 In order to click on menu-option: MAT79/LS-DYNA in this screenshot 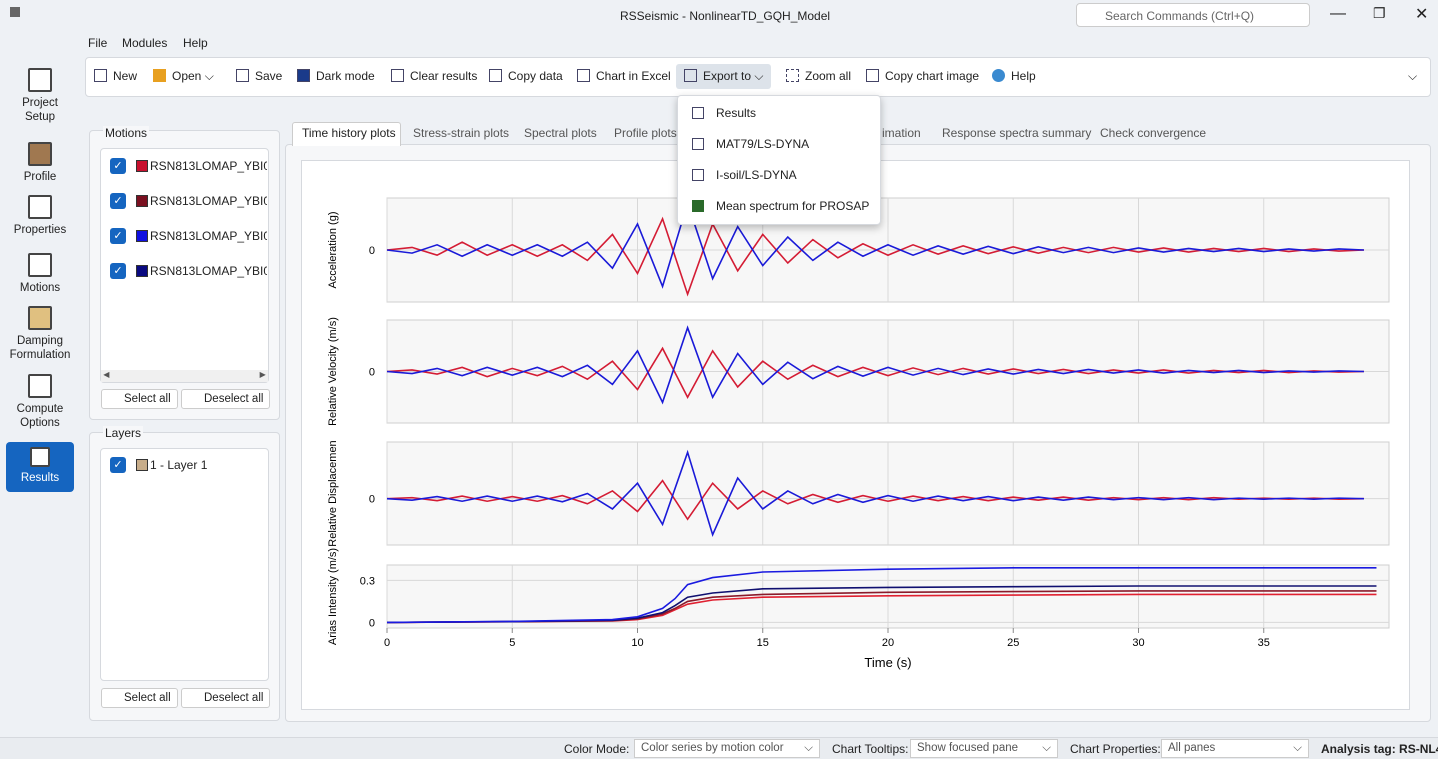, I will do `click(750, 144)`.